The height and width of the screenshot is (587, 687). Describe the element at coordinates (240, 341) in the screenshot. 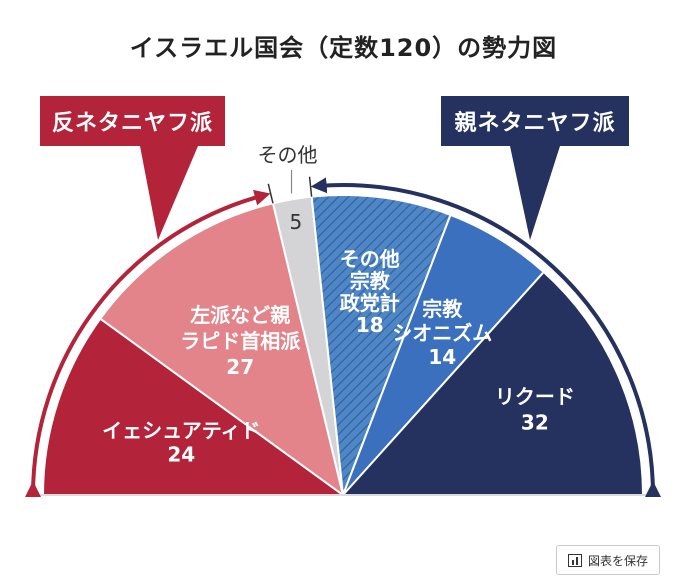

I see `segment-name-1-1: ラピド首相派` at that location.